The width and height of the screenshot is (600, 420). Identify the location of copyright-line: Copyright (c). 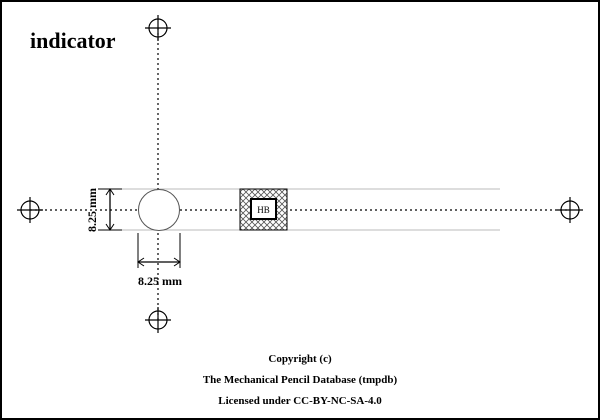
(300, 359).